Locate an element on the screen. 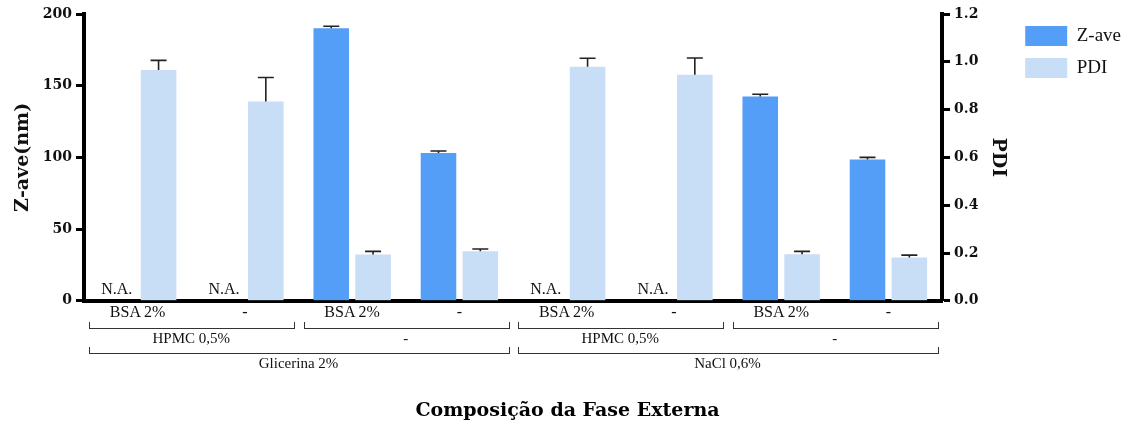 Image resolution: width=1135 pixels, height=424 pixels. y2-tick-label: 1.0 is located at coordinates (966, 60).